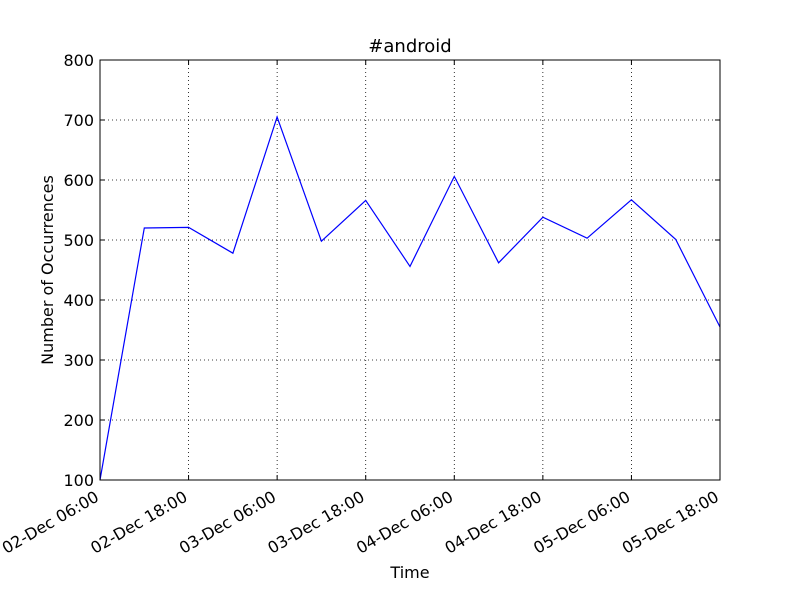 Image resolution: width=800 pixels, height=600 pixels. What do you see at coordinates (78, 300) in the screenshot?
I see `y-tick-label: 400` at bounding box center [78, 300].